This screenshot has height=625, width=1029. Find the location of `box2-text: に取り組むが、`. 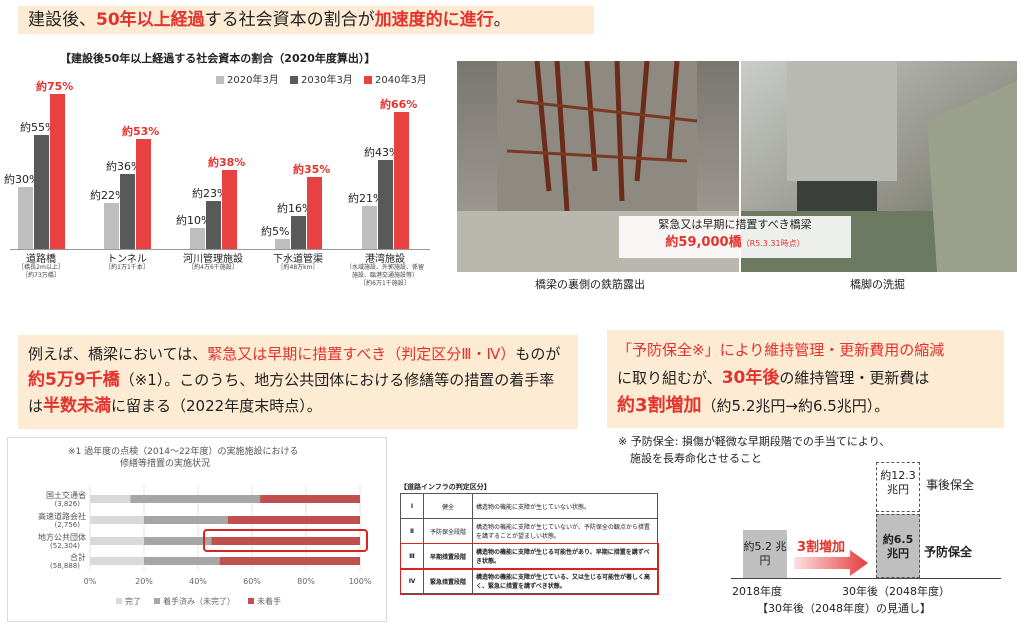

box2-text: に取り組むが、 is located at coordinates (669, 378).